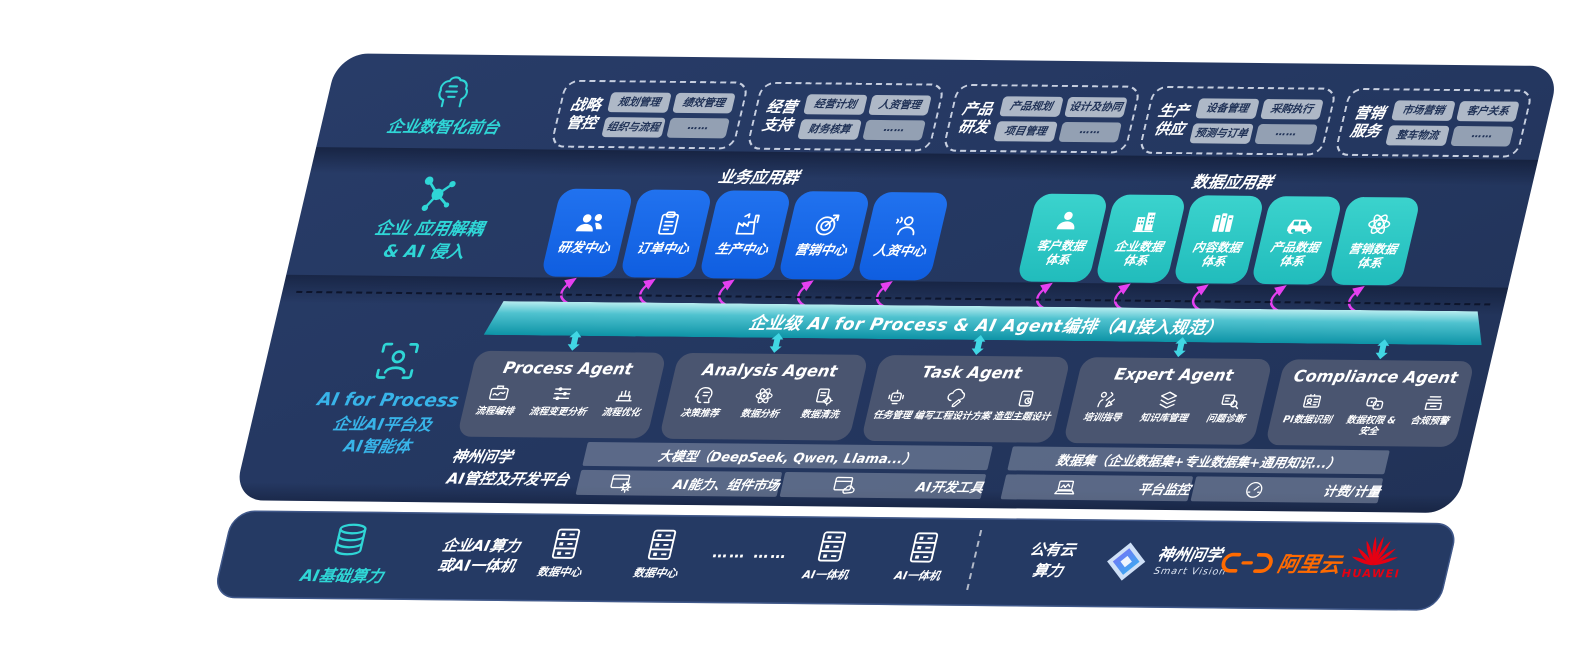 The width and height of the screenshot is (1572, 647). I want to click on dataset-bar-label: 数据集（企业数据集+专业数据集+通用知识...）, so click(1198, 462).